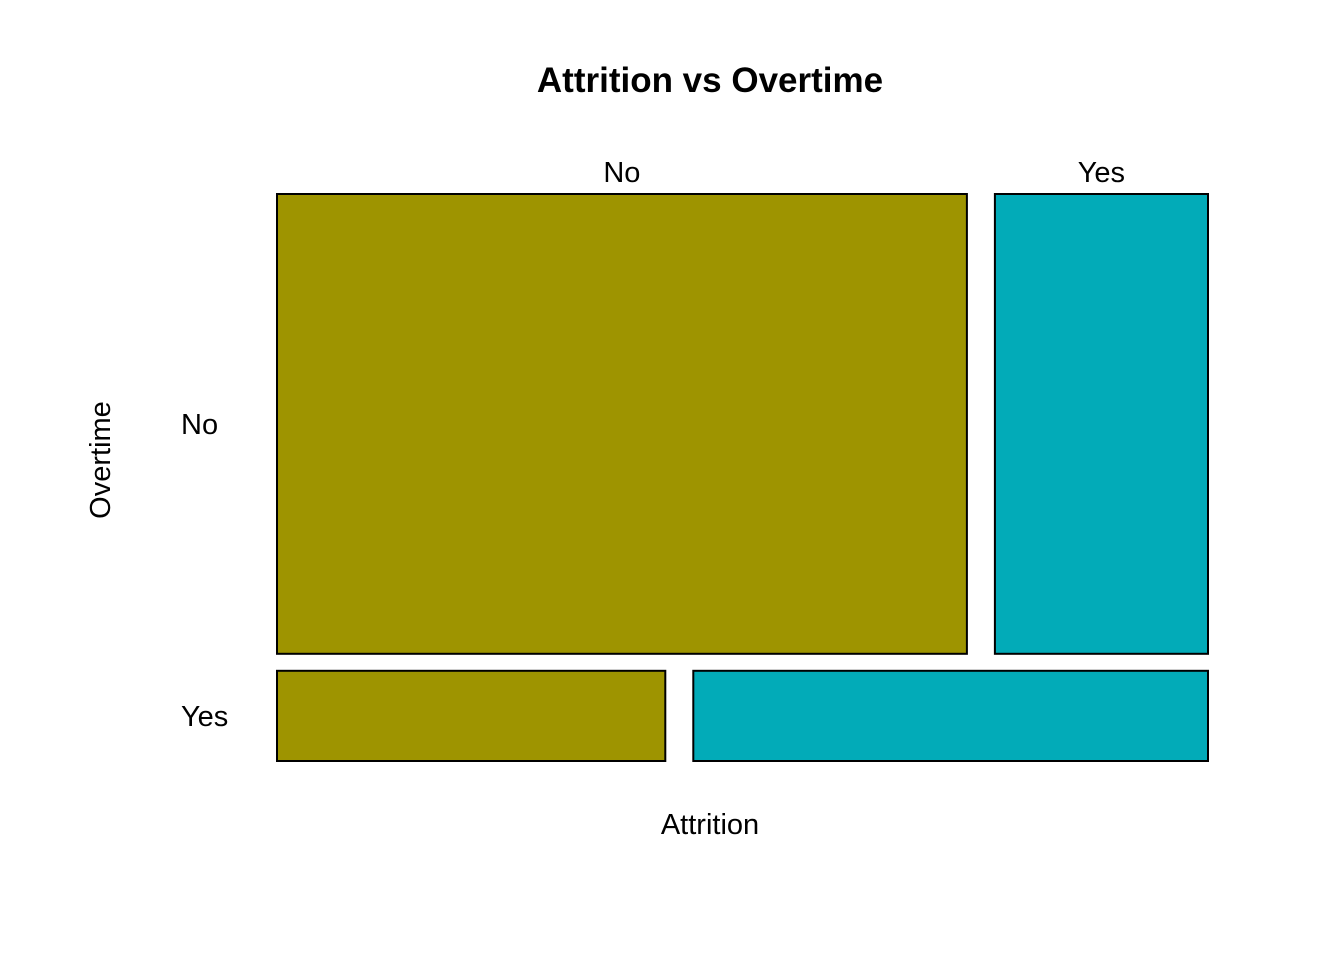  I want to click on column-labels: No Yes, so click(864, 173).